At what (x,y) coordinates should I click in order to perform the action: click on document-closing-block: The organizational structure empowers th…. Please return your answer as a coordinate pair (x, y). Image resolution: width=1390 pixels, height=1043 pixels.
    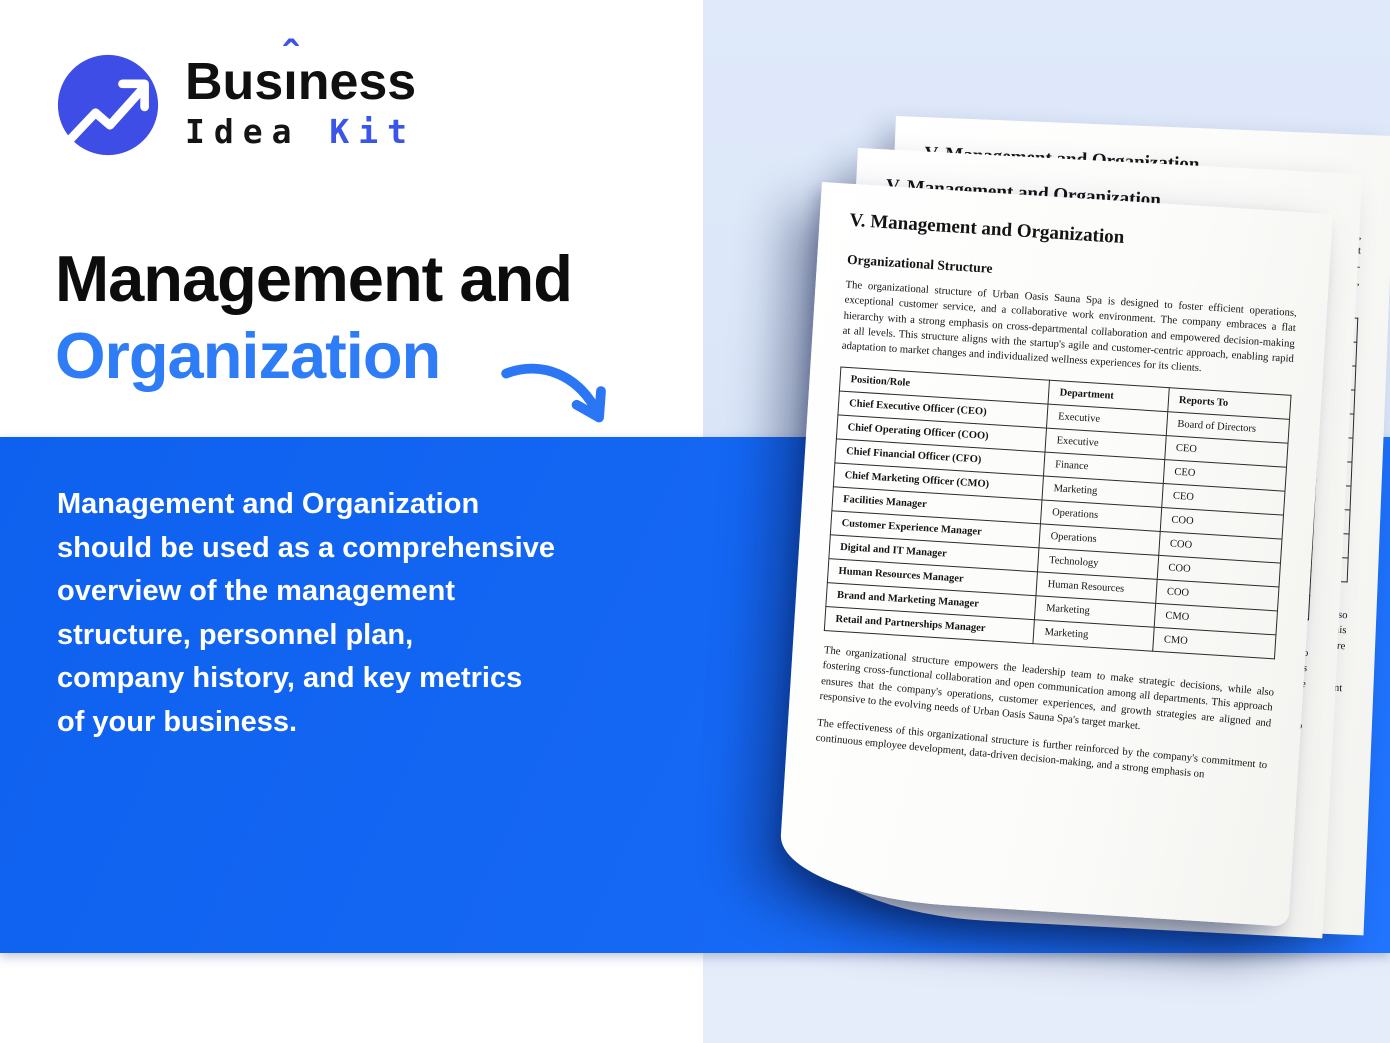
    Looking at the image, I should click on (1045, 717).